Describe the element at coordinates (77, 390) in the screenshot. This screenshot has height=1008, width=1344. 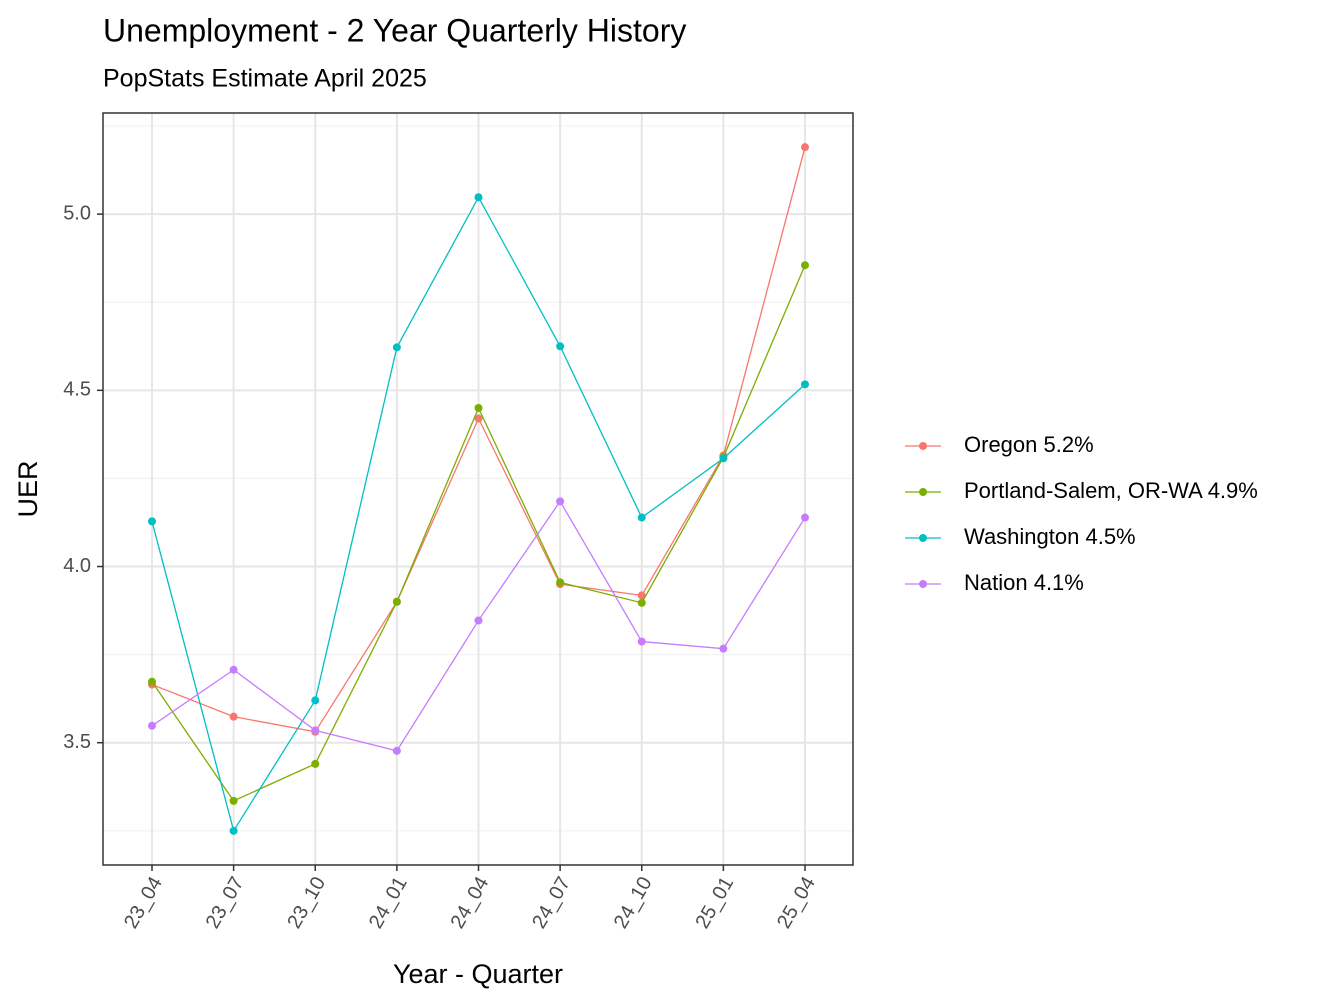
I see `y-tick-label: 4.5` at that location.